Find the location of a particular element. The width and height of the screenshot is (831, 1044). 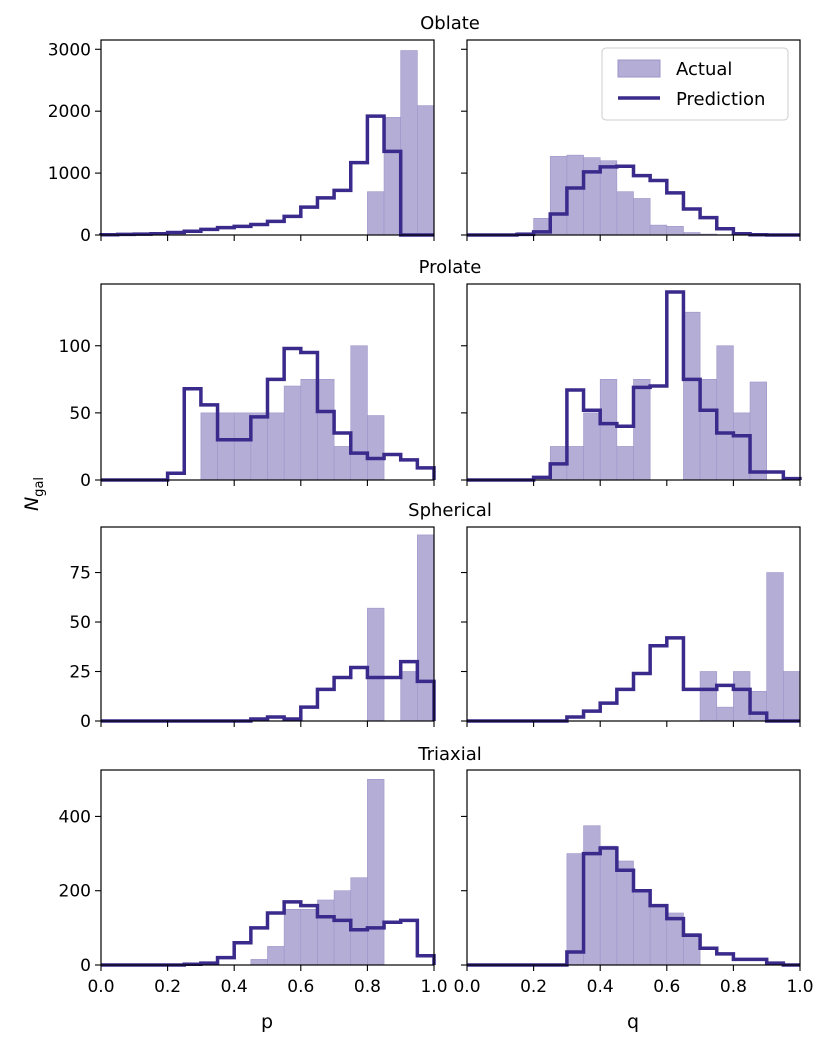

panel-triaxial-q: 0.0 0.2 0.4 0.6 0.8 1.0 is located at coordinates (633, 883).